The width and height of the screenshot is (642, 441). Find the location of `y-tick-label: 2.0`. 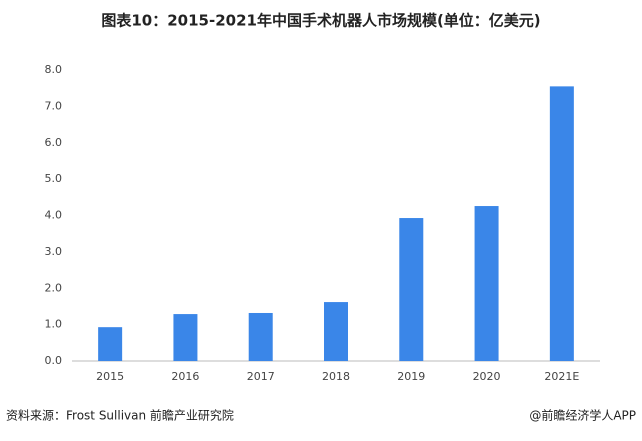

y-tick-label: 2.0 is located at coordinates (54, 287).